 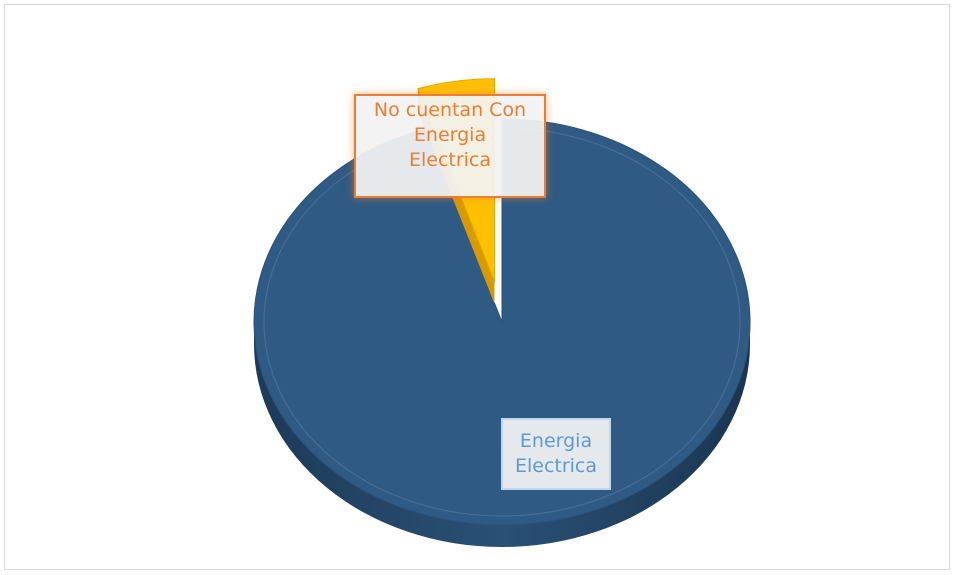 I want to click on data-label-electricity: Energia Electrica, so click(x=556, y=454).